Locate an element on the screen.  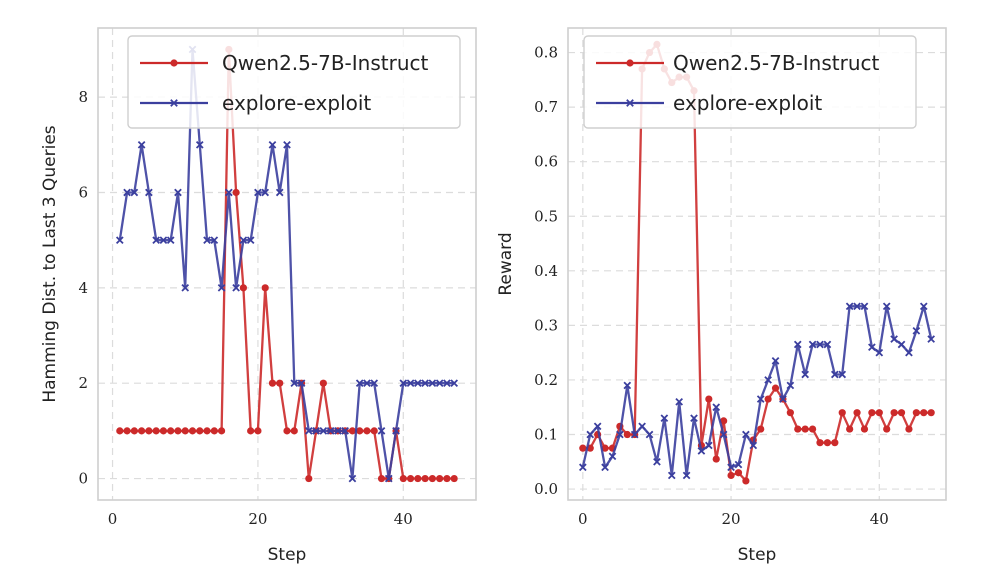
right-series-explore is located at coordinates (757, 391).